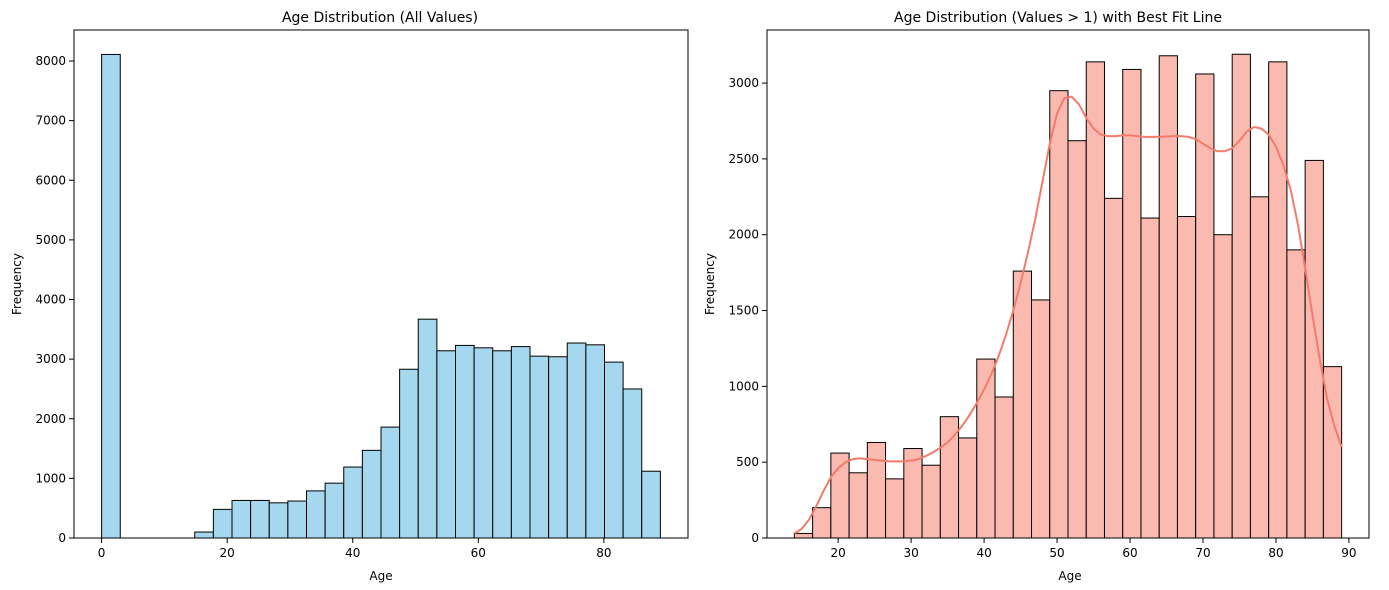 The image size is (1389, 590). I want to click on y-tick-label: 4000, so click(50, 300).